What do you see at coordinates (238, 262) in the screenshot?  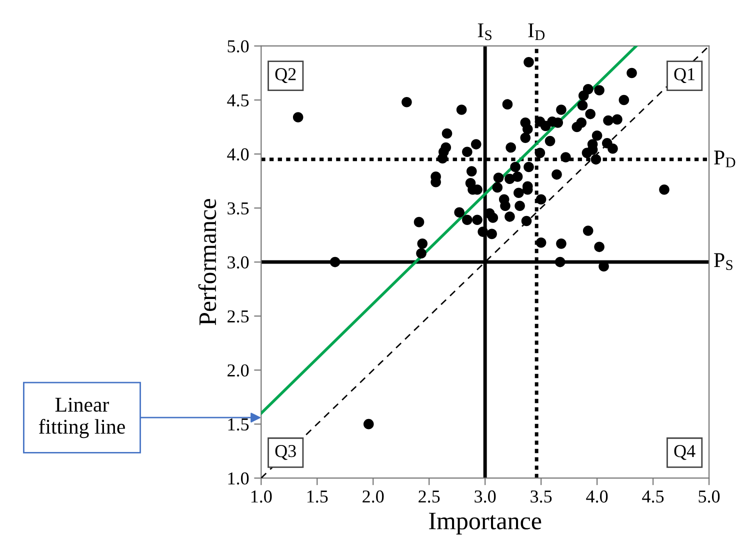 I see `y-tick-label: 3.0` at bounding box center [238, 262].